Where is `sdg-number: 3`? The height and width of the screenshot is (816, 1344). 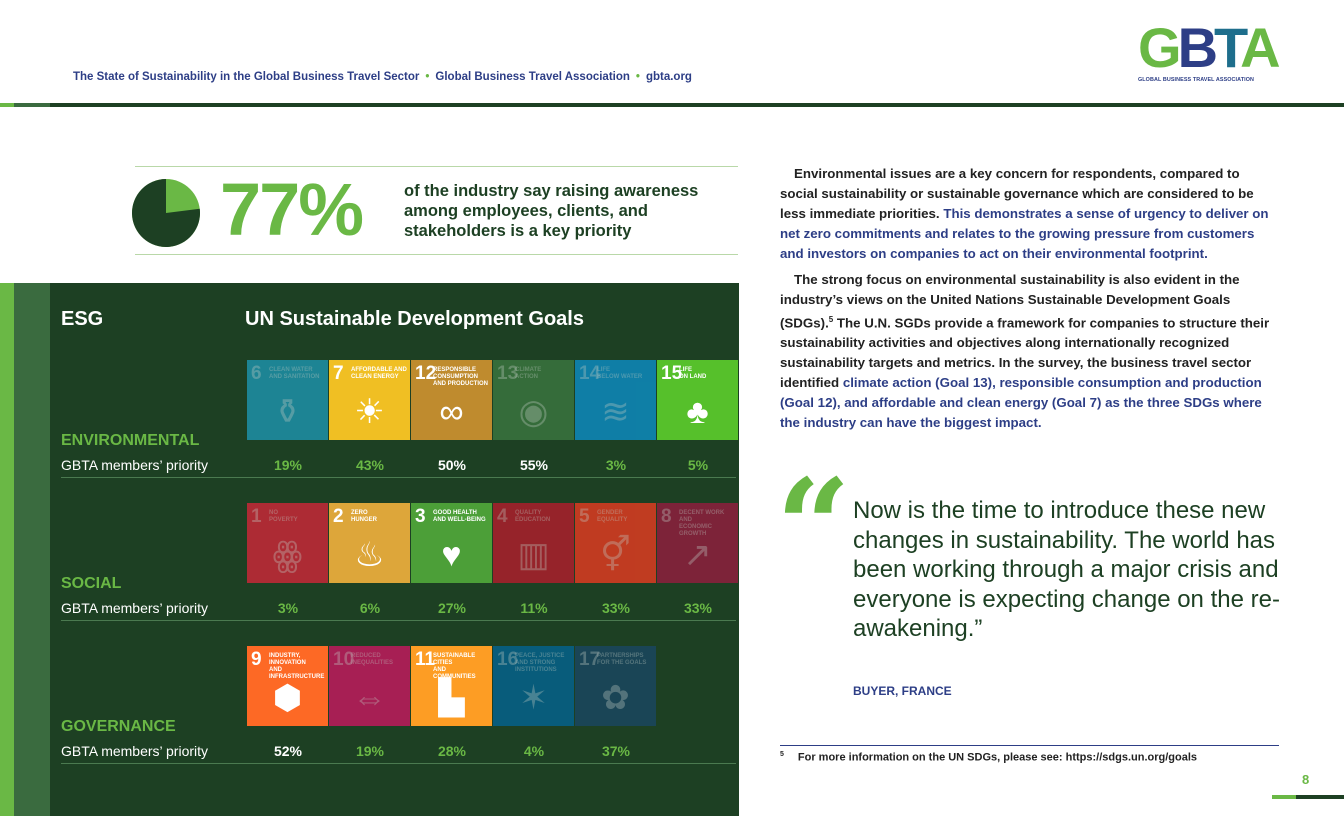 sdg-number: 3 is located at coordinates (420, 516).